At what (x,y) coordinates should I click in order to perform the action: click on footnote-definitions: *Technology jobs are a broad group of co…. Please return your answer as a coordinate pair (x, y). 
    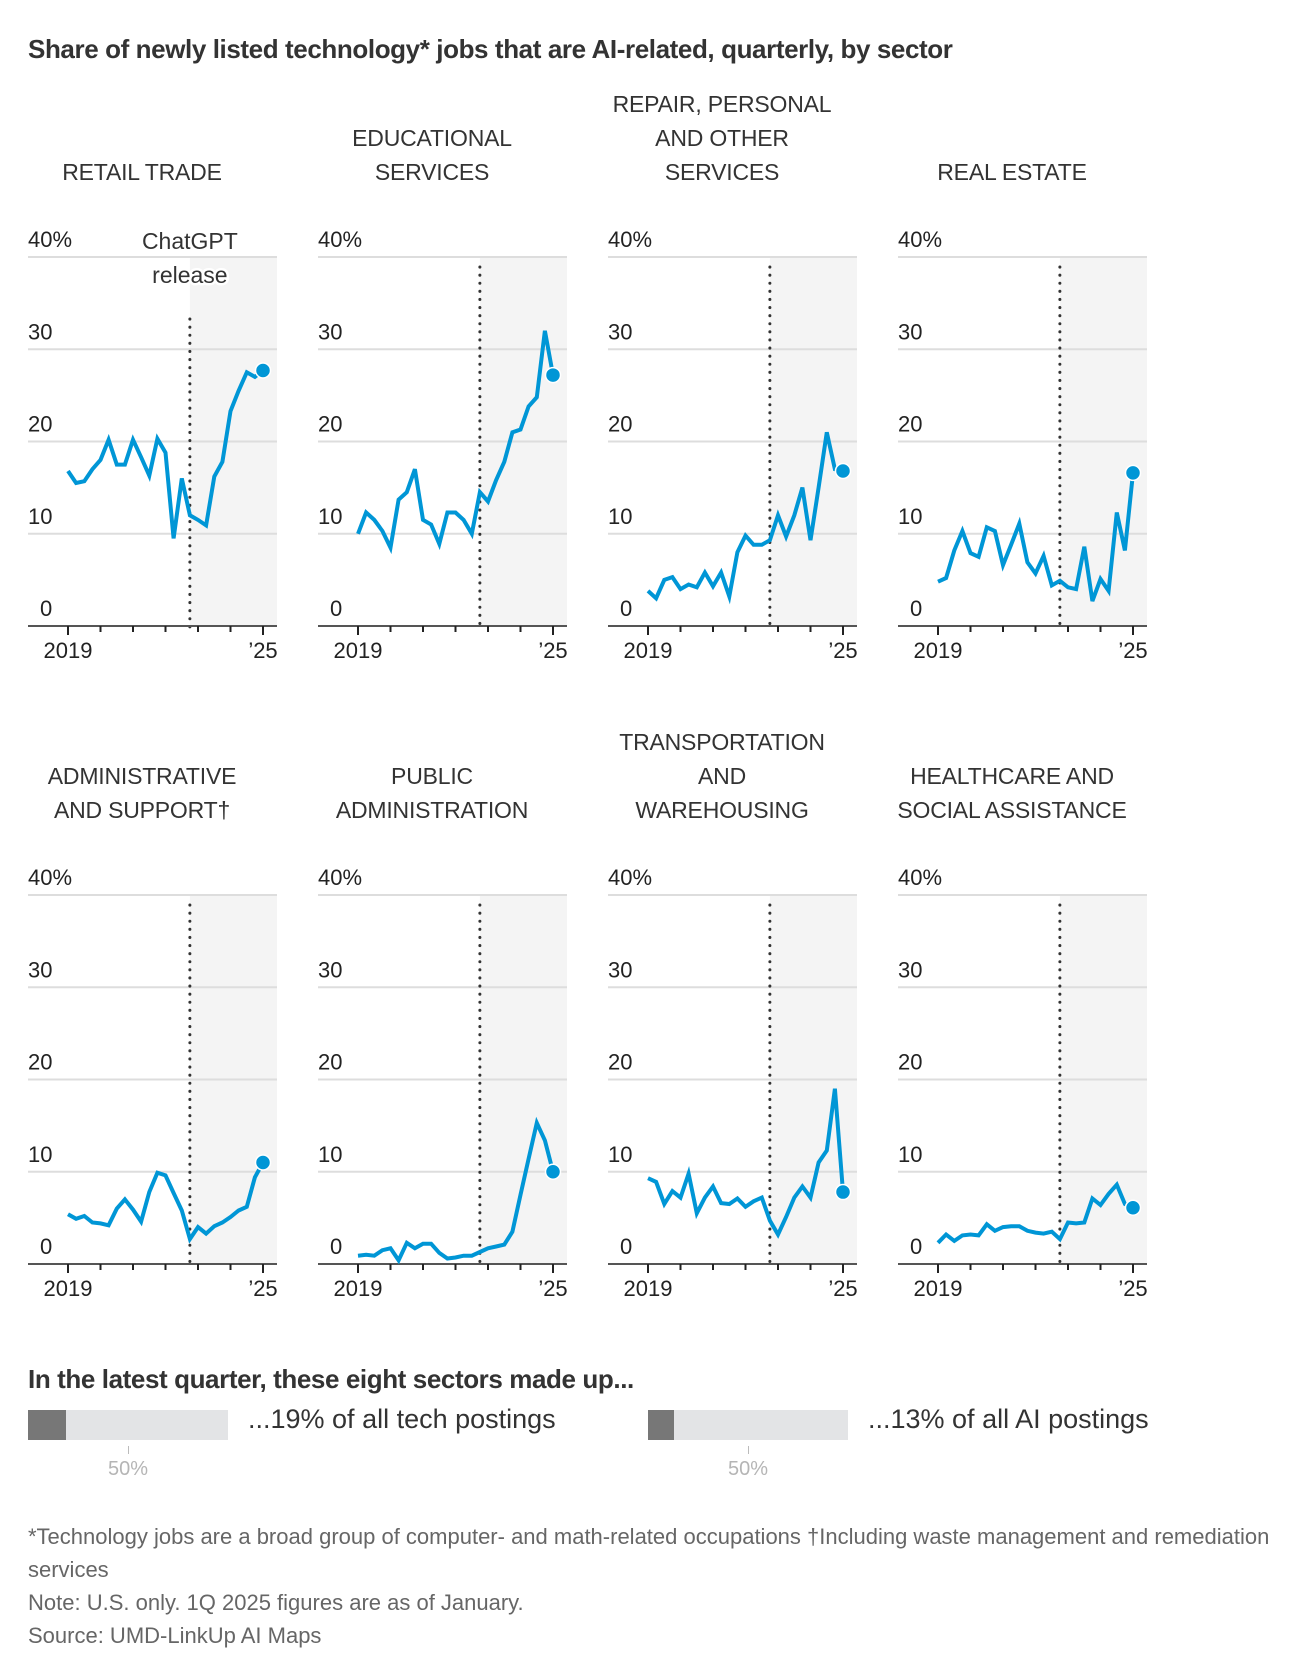
    Looking at the image, I should click on (649, 1553).